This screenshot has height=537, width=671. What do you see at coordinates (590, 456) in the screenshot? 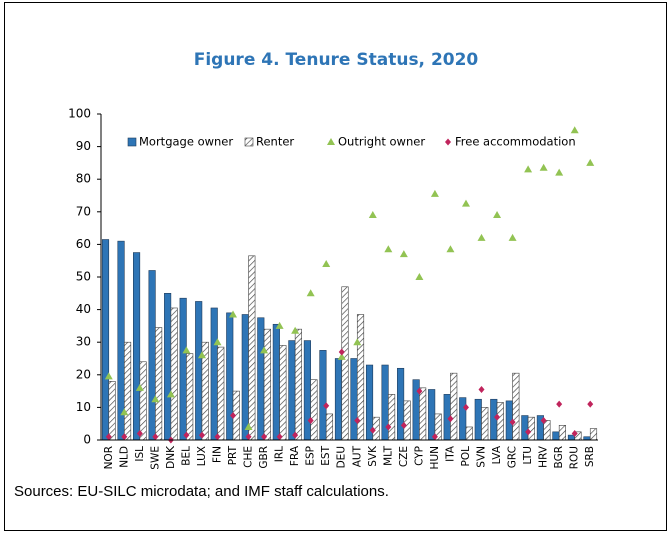
I see `x-tick-label: SRB` at bounding box center [590, 456].